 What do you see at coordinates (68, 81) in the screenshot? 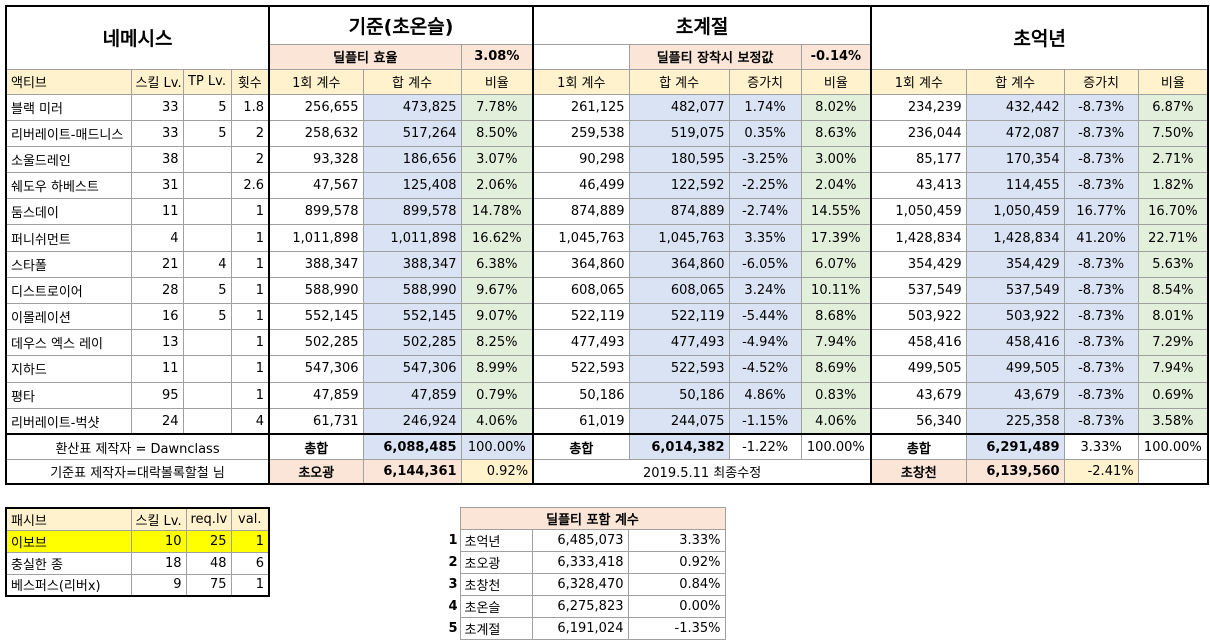
I see `column-header: 액티브` at bounding box center [68, 81].